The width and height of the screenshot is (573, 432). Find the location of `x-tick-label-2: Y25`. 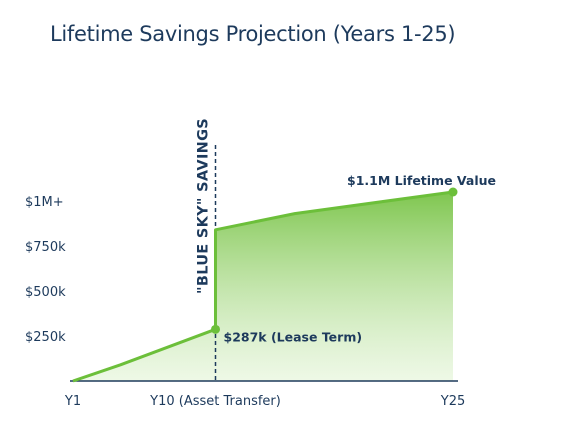

x-tick-label-2: Y25 is located at coordinates (452, 401).